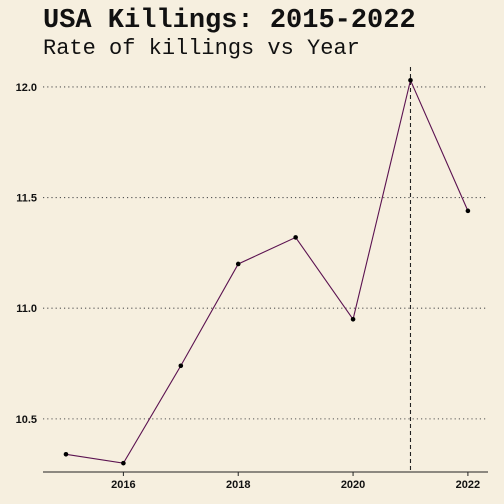 The height and width of the screenshot is (504, 504). I want to click on y-tick-label-10.5: 10.5, so click(26, 420).